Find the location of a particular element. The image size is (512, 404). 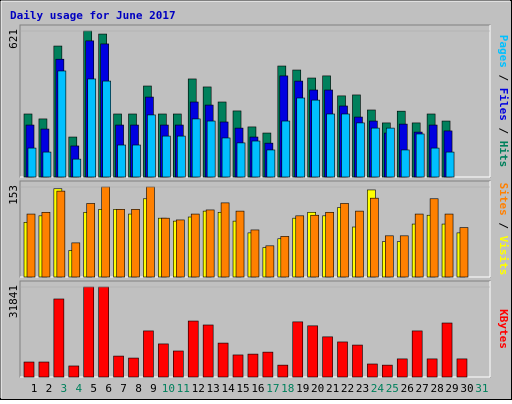

x-tick-label: 25 is located at coordinates (392, 388).